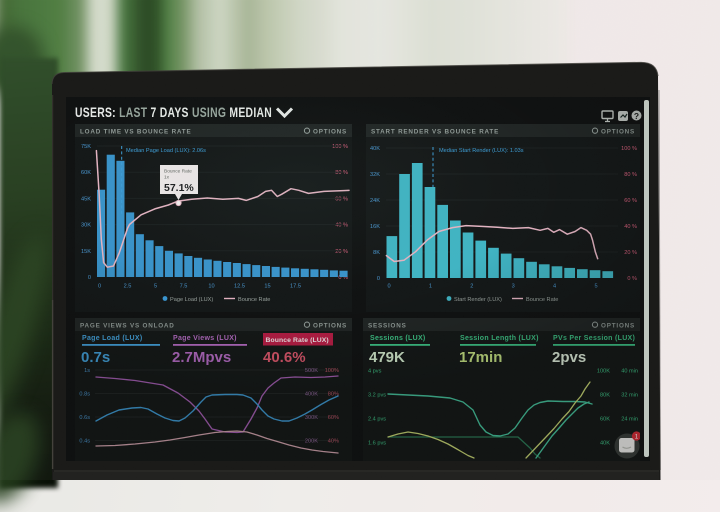  What do you see at coordinates (387, 326) in the screenshot?
I see `svg-text: SESSIONS` at bounding box center [387, 326].